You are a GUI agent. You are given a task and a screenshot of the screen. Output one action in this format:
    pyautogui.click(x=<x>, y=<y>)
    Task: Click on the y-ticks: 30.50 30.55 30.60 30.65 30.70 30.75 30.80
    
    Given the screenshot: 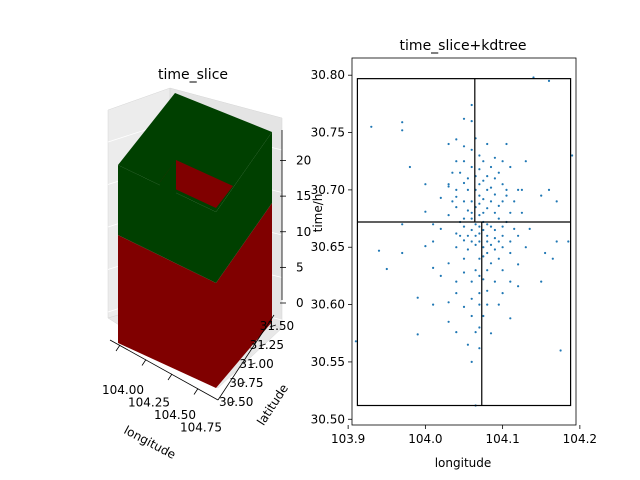 What is the action you would take?
    pyautogui.click(x=331, y=247)
    